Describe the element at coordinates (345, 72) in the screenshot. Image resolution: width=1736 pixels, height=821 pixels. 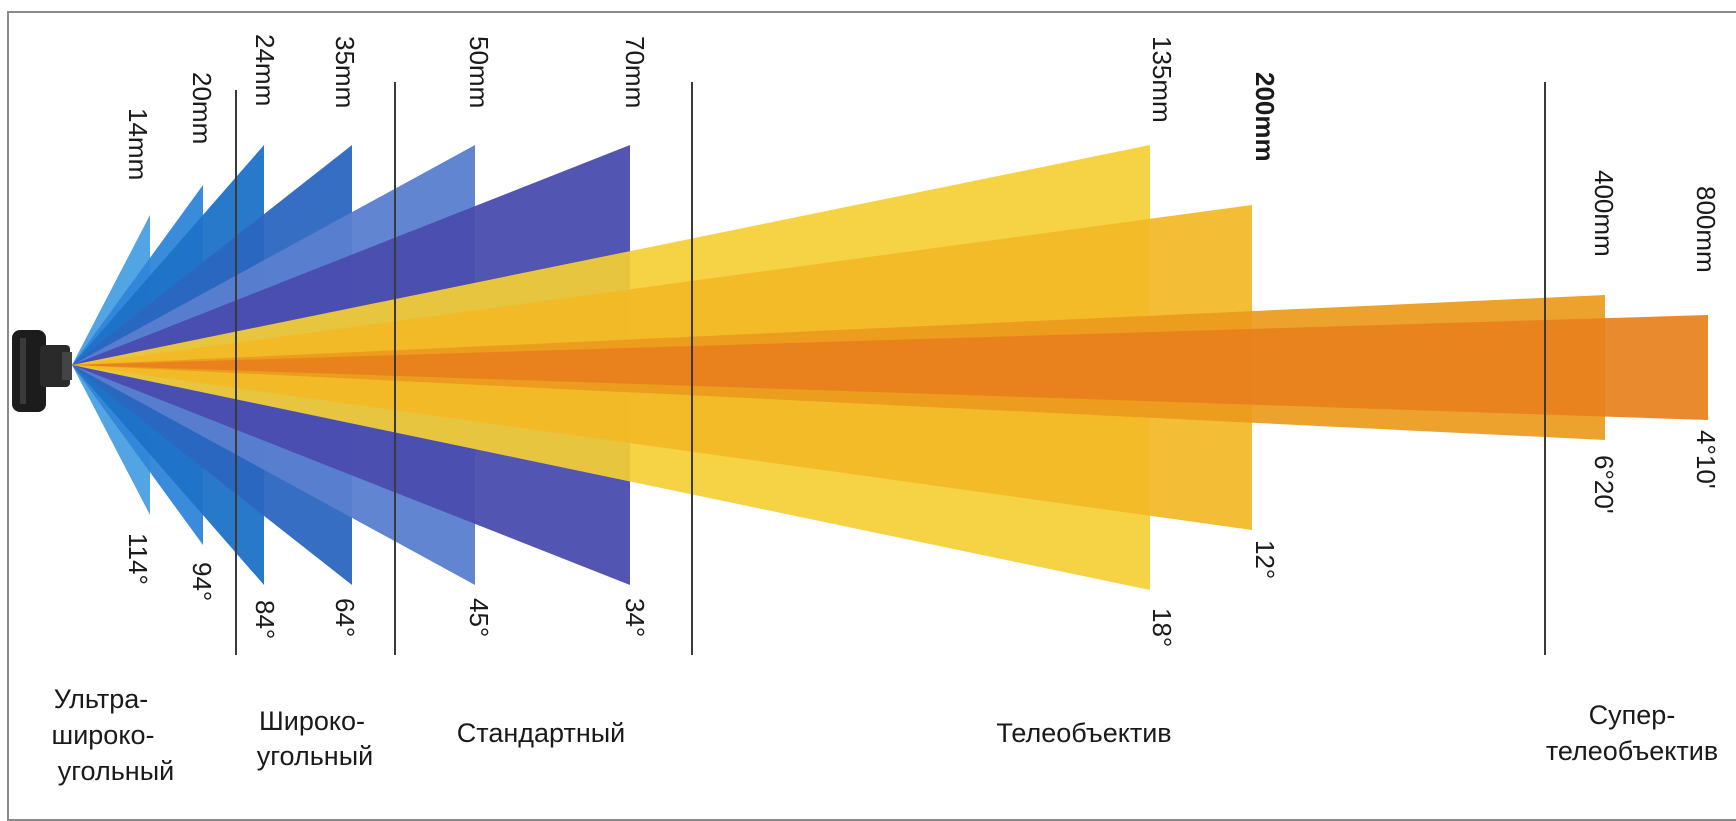
I see `focal-label-35mm: 35mm` at that location.